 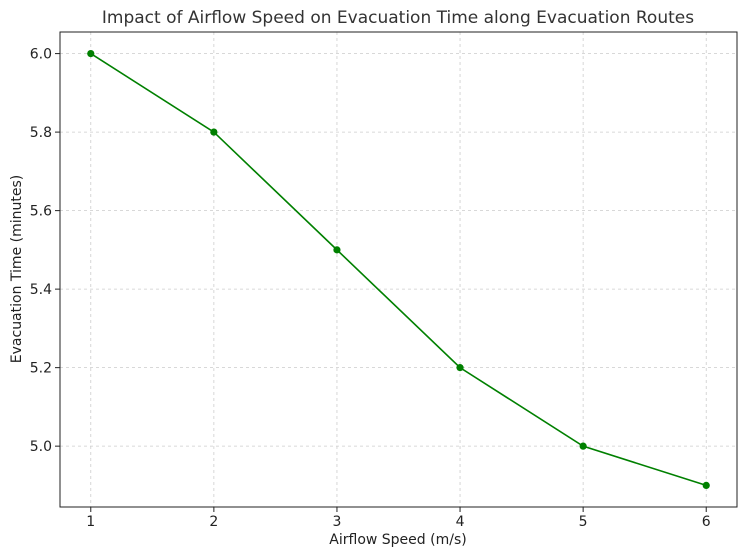 I want to click on y-axis-label: Evacuation Time (minutes), so click(x=17, y=269).